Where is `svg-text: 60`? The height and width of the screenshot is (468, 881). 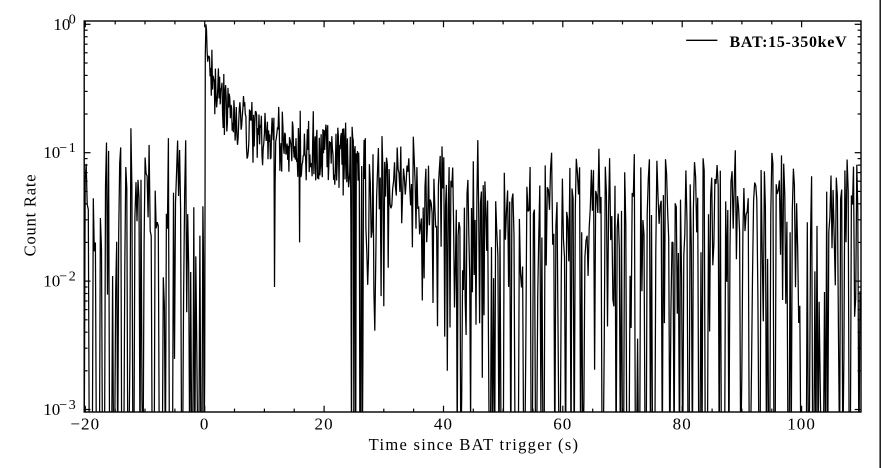
svg-text: 60 is located at coordinates (562, 423).